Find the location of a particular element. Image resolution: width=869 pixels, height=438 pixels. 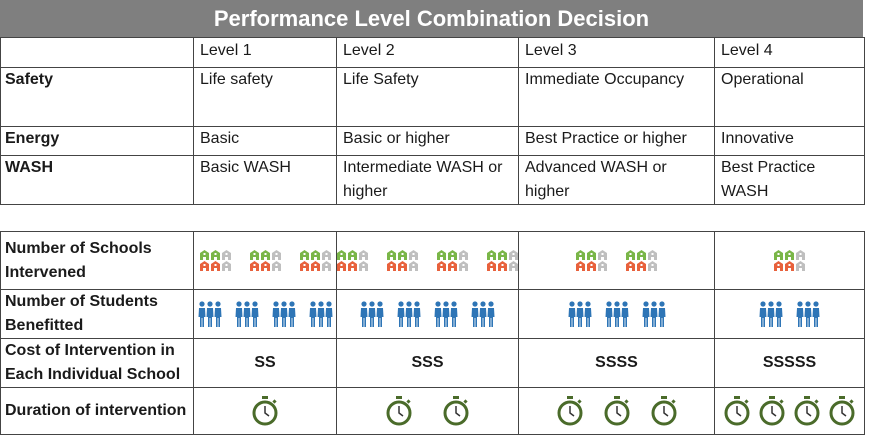

level-header: Level 2 is located at coordinates (427, 52).